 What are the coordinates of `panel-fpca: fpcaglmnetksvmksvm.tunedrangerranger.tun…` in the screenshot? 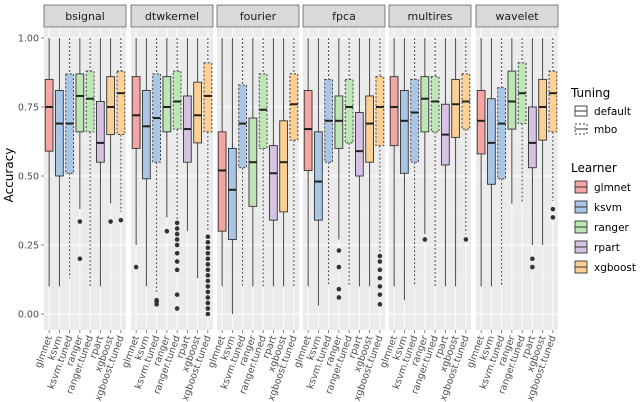 It's located at (339, 203).